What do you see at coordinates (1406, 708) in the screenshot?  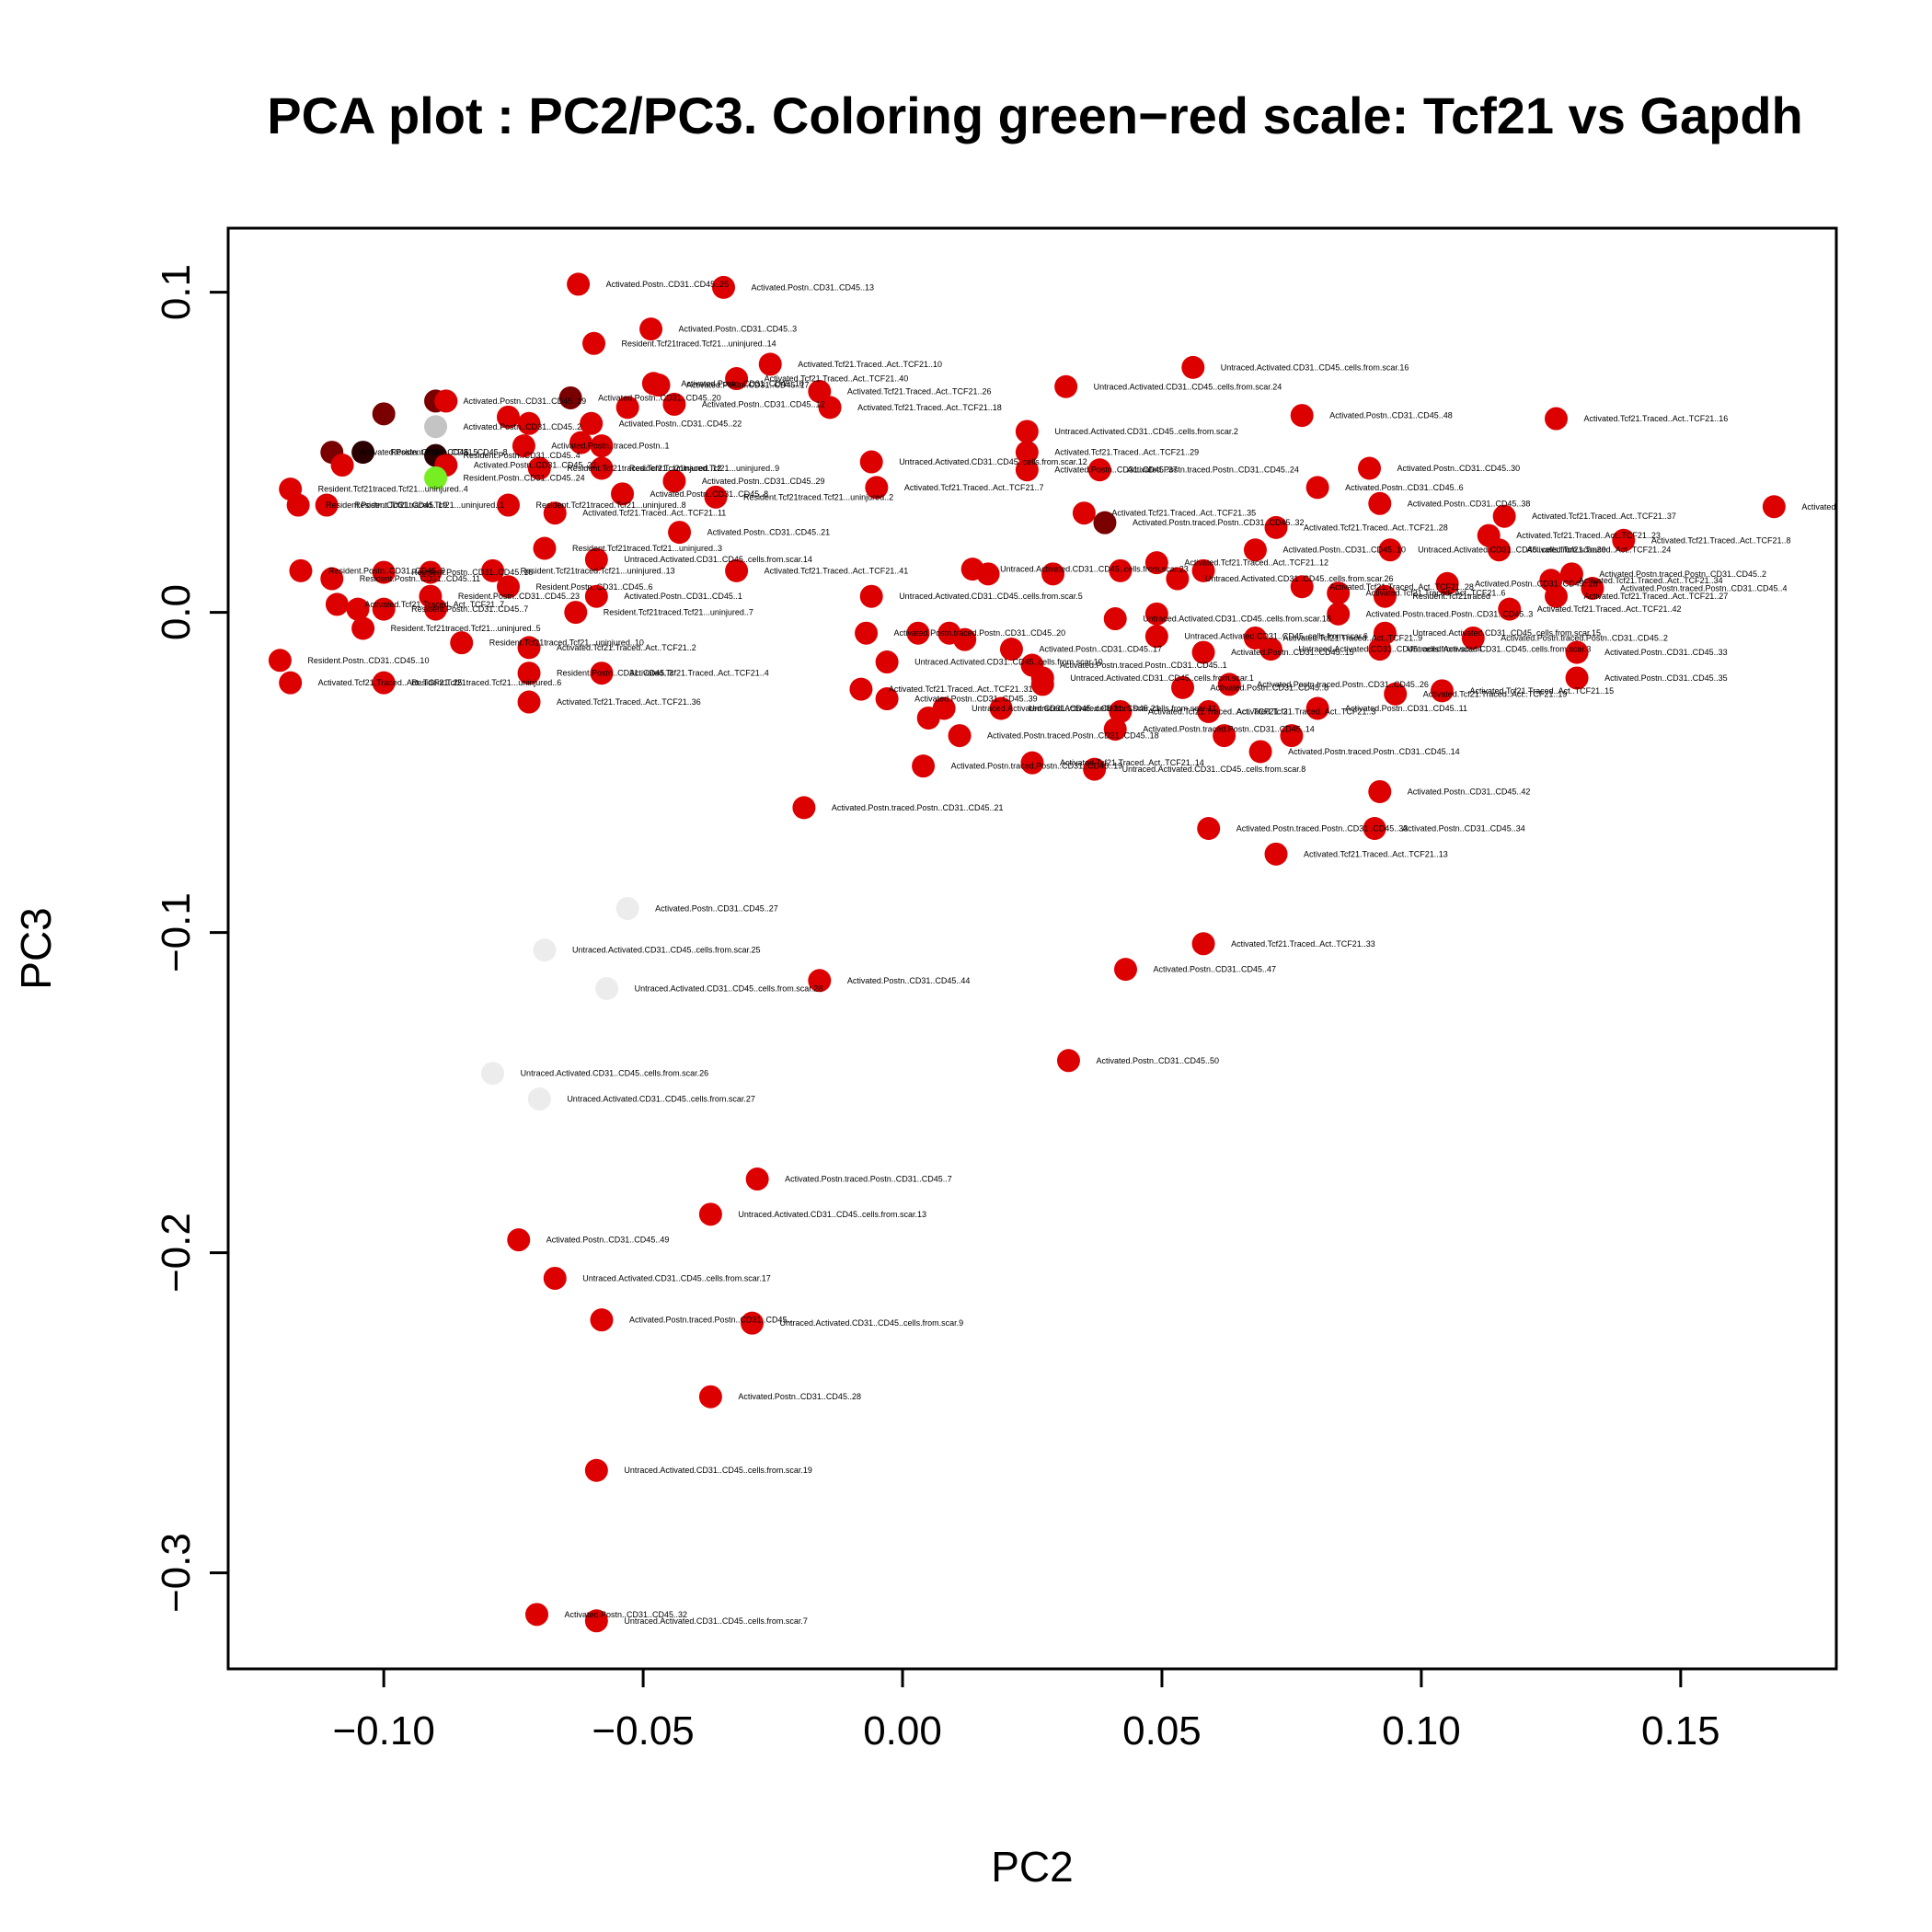 I see `data-point-label: Activated.Postn..CD31..CD45..11` at bounding box center [1406, 708].